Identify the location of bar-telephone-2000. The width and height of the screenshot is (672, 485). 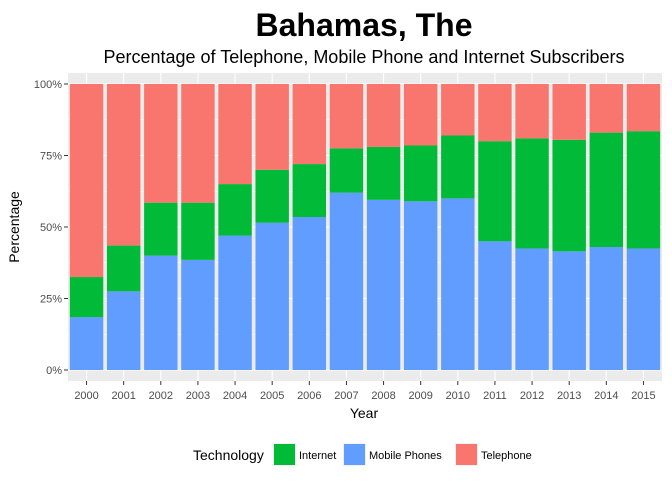
(86, 181).